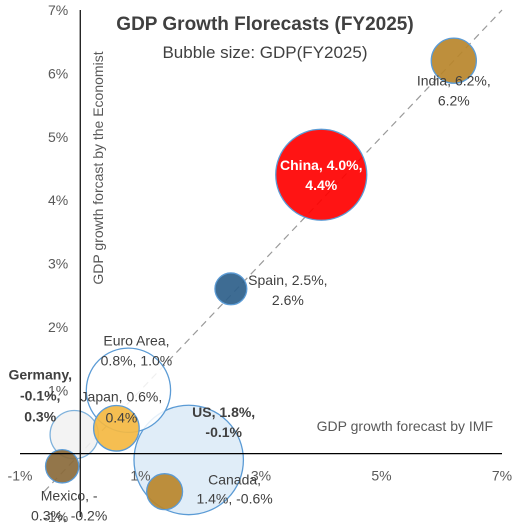 The width and height of the screenshot is (529, 530). What do you see at coordinates (405, 426) in the screenshot?
I see `x-axis-label: GDP growth forecast by IMF` at bounding box center [405, 426].